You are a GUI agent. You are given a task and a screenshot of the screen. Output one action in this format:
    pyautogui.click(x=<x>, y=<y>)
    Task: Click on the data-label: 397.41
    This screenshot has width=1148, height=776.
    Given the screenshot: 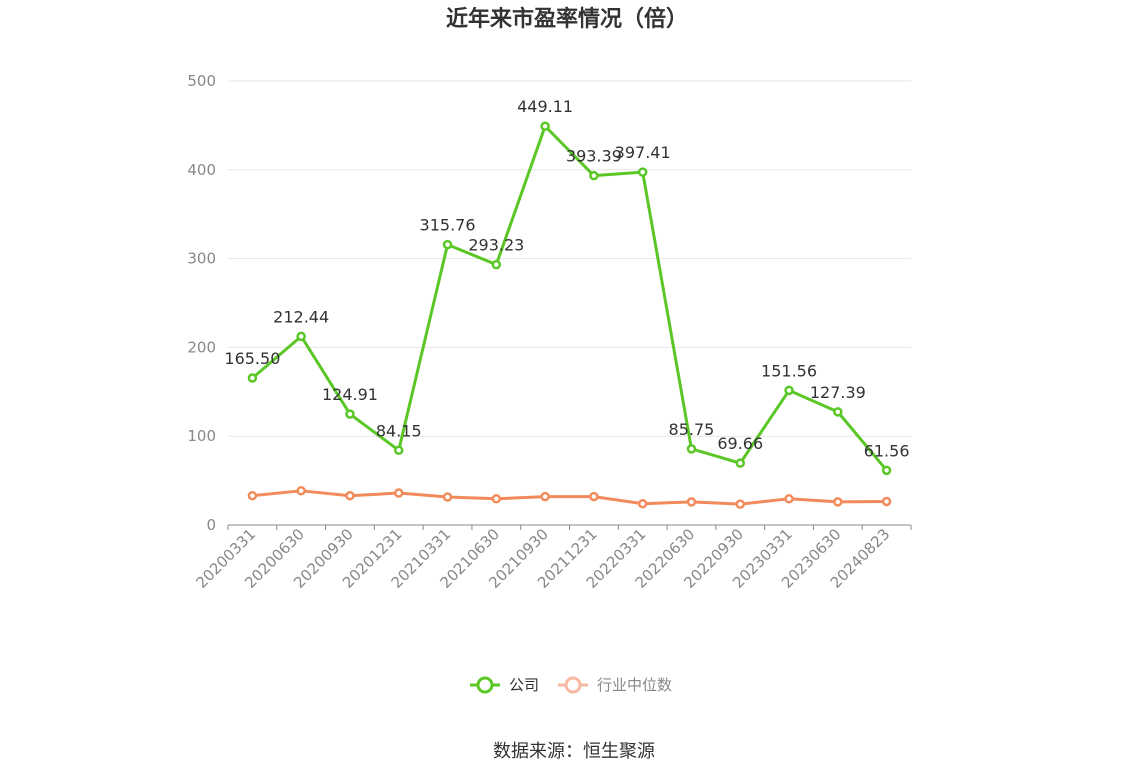 What is the action you would take?
    pyautogui.click(x=643, y=152)
    